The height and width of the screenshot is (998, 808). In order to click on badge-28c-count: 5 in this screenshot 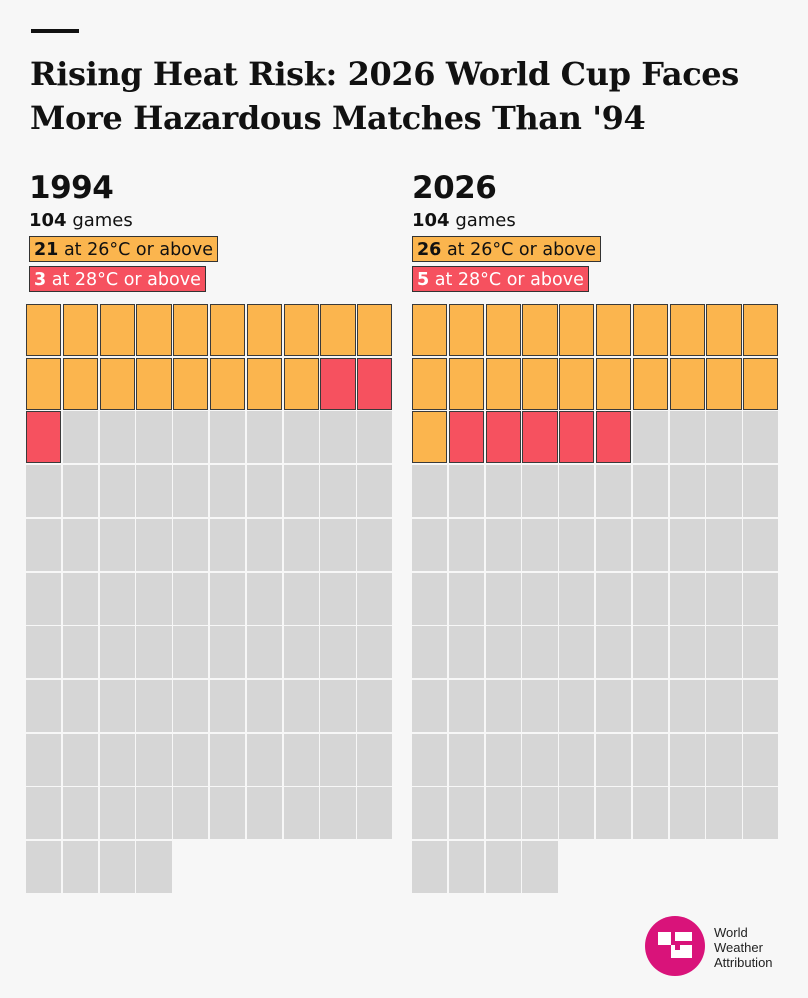, I will do `click(423, 280)`.